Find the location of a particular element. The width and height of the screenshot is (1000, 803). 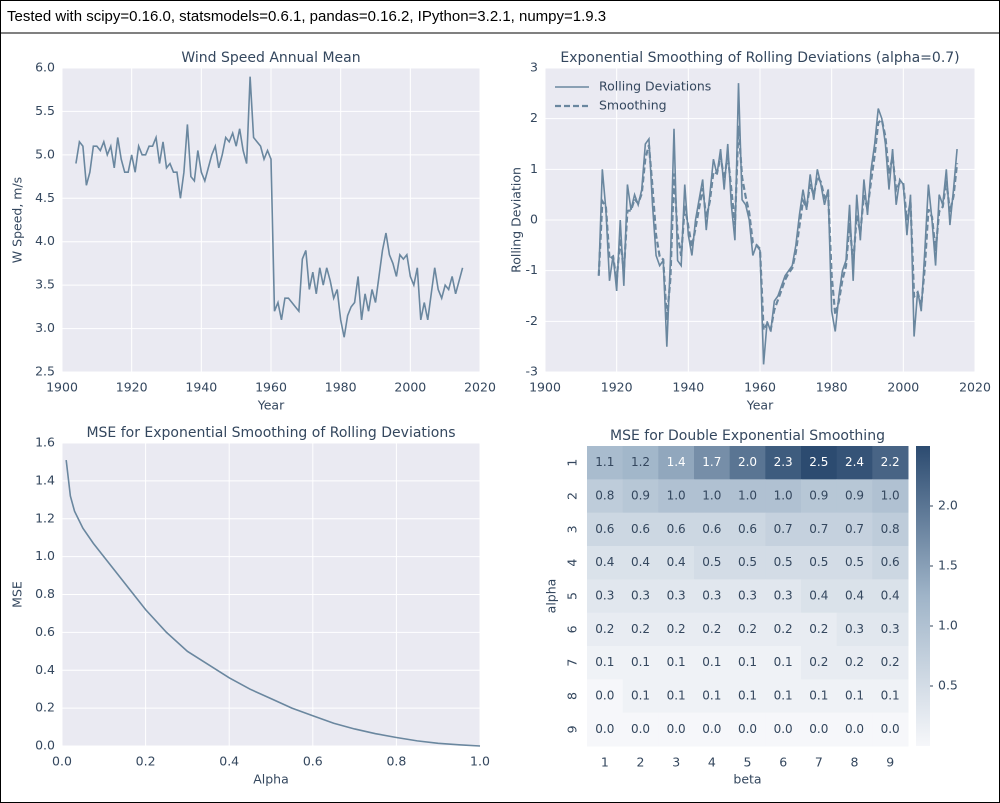

cell-label: 0.8 is located at coordinates (890, 529).